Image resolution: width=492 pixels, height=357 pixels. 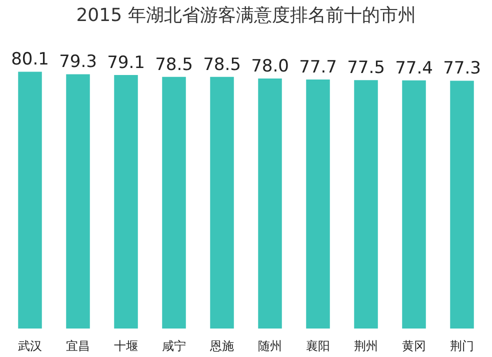 I want to click on data-label: 77.5, so click(x=366, y=68).